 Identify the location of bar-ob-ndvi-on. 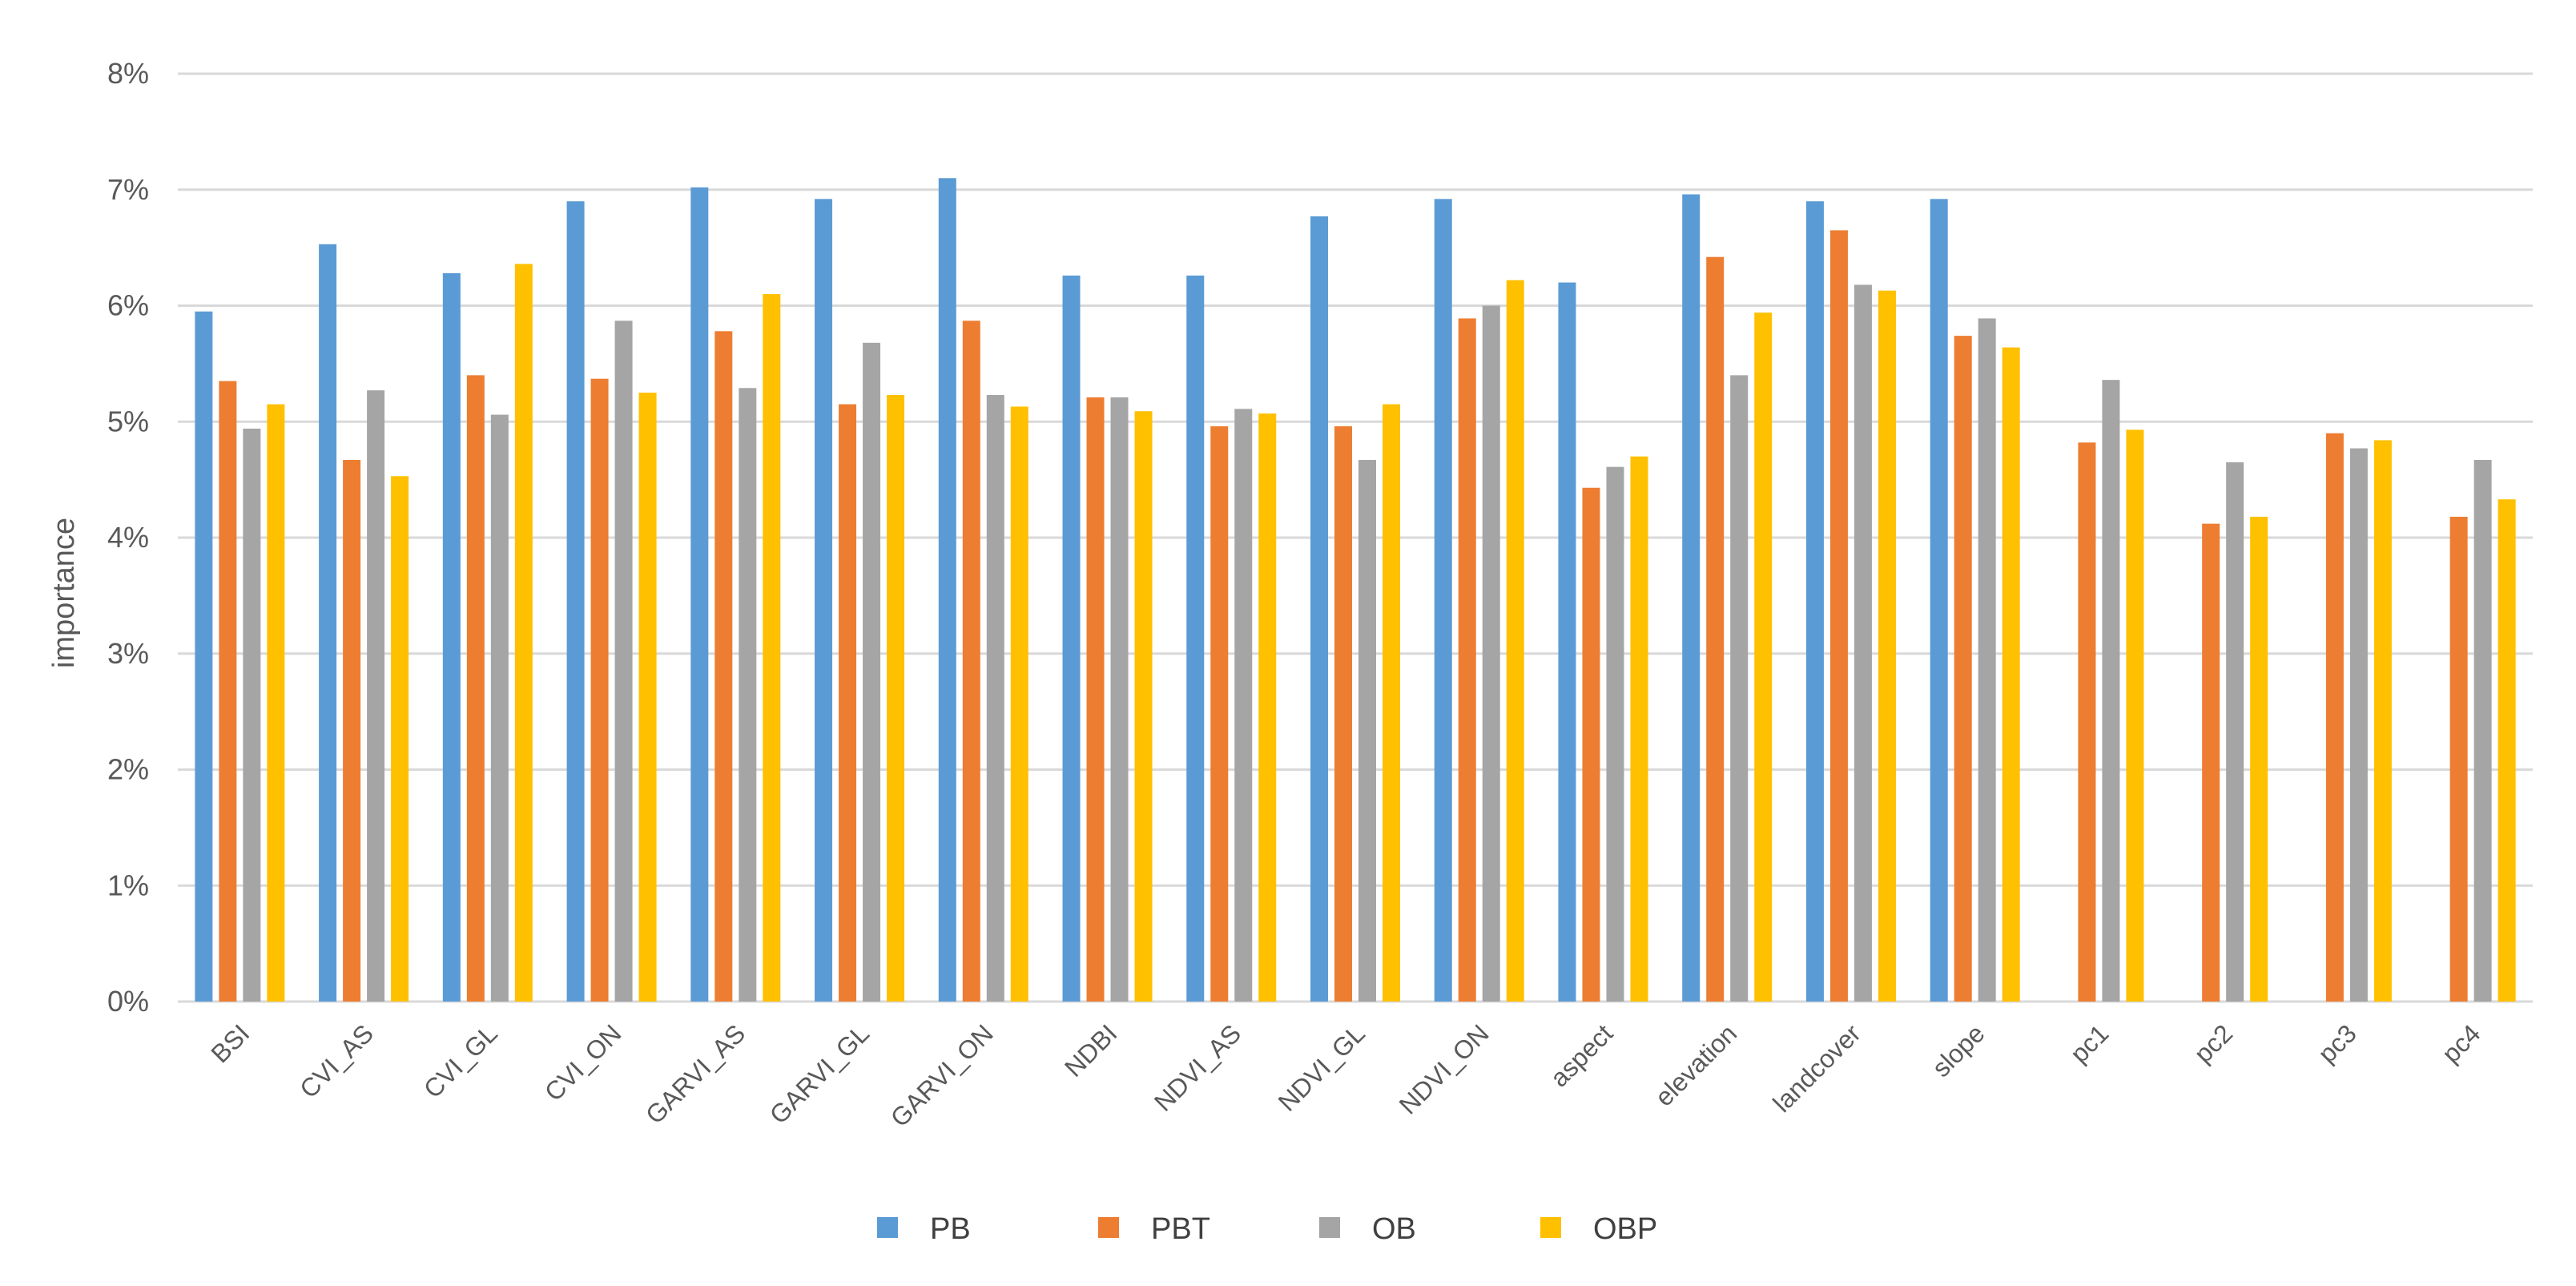
(1491, 653).